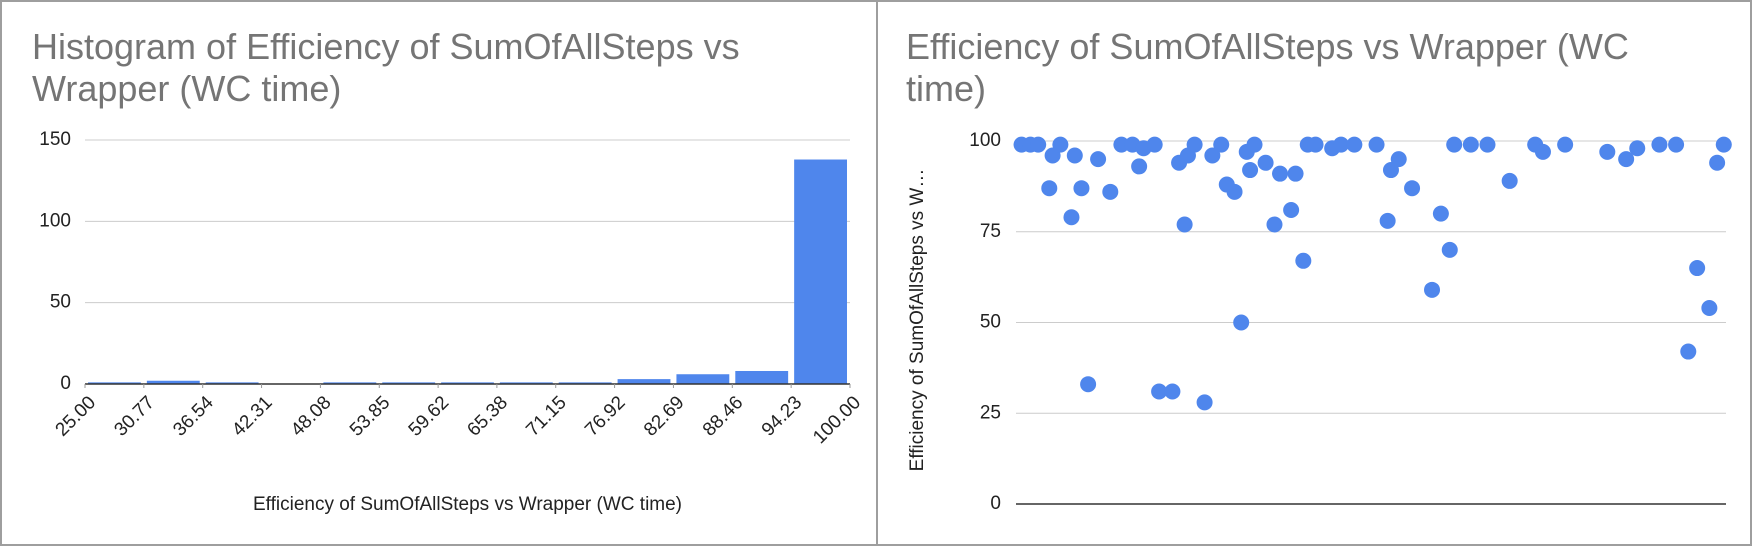 The height and width of the screenshot is (550, 1752). I want to click on x-tick-label: 36.54, so click(193, 416).